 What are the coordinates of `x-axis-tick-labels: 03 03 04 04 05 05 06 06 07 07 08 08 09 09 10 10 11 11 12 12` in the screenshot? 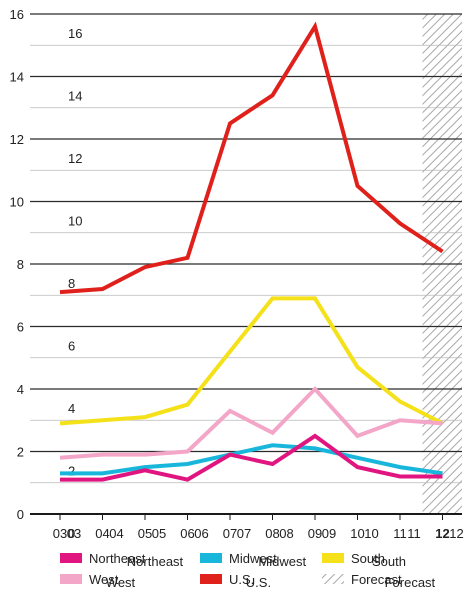 It's located at (258, 533).